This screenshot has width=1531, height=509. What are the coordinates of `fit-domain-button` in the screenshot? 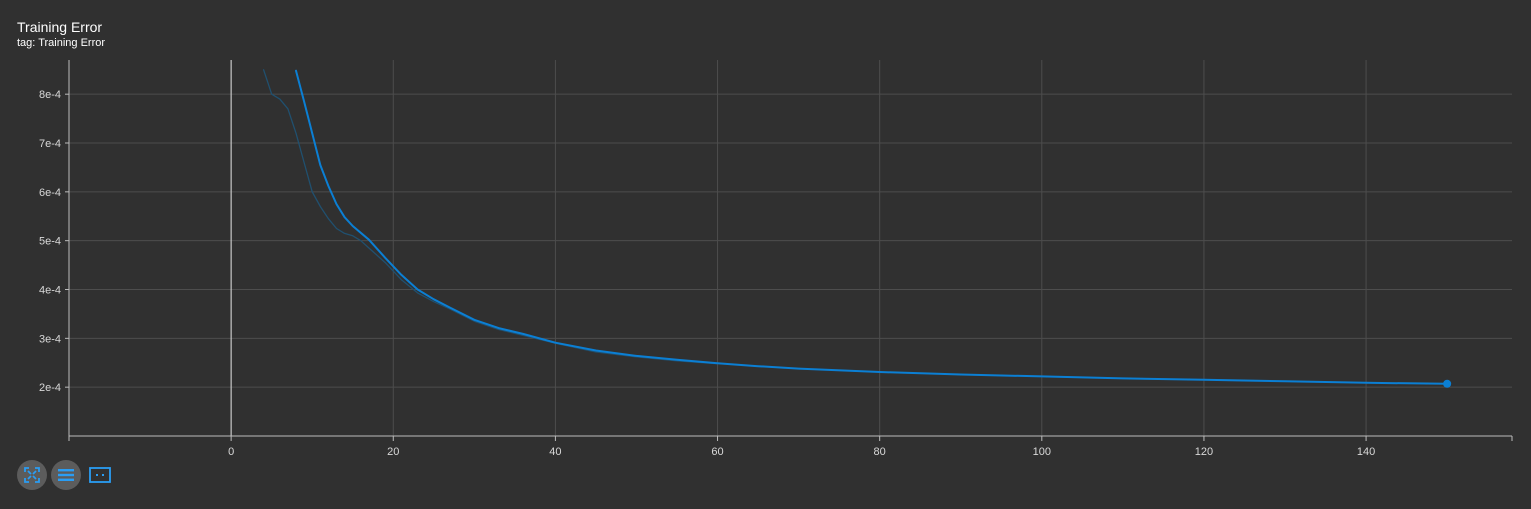 It's located at (32, 475).